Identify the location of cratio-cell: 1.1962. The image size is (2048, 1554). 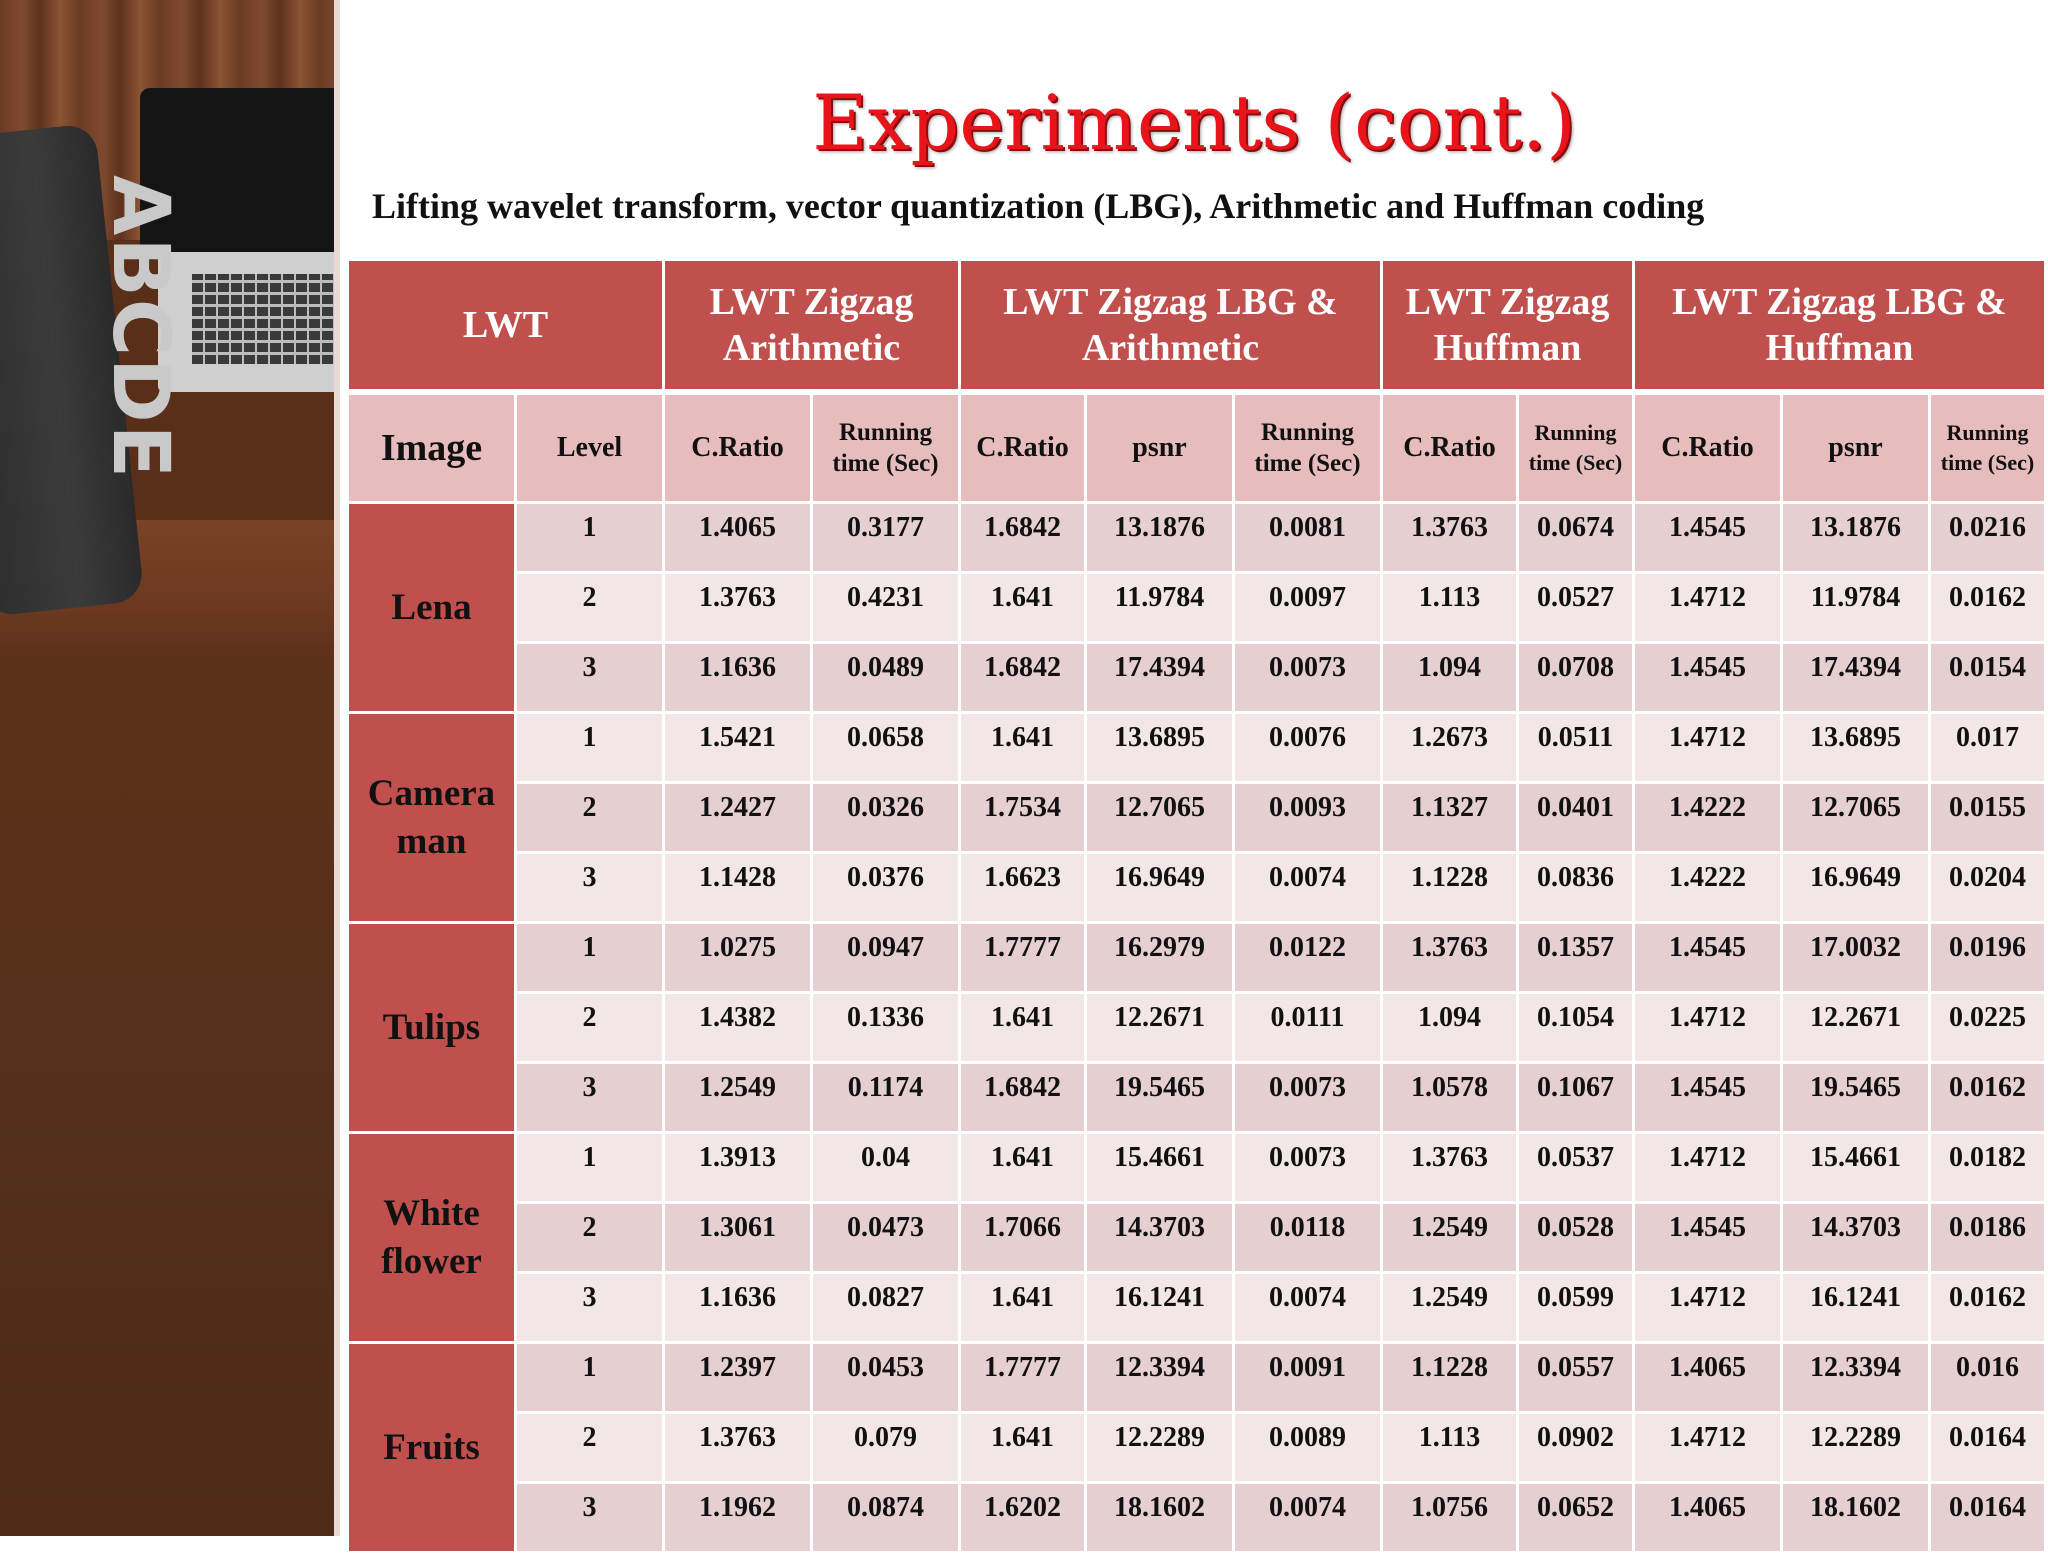
(737, 1517).